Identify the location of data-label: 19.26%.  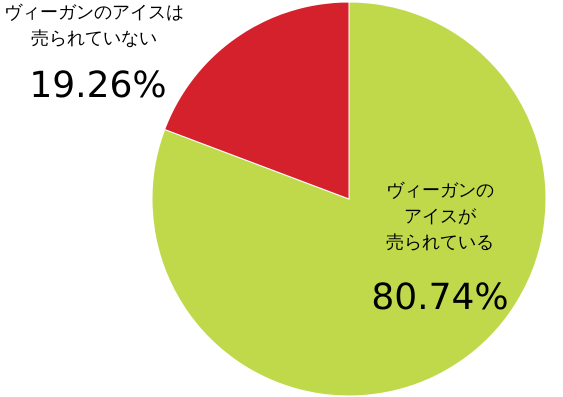
(98, 85).